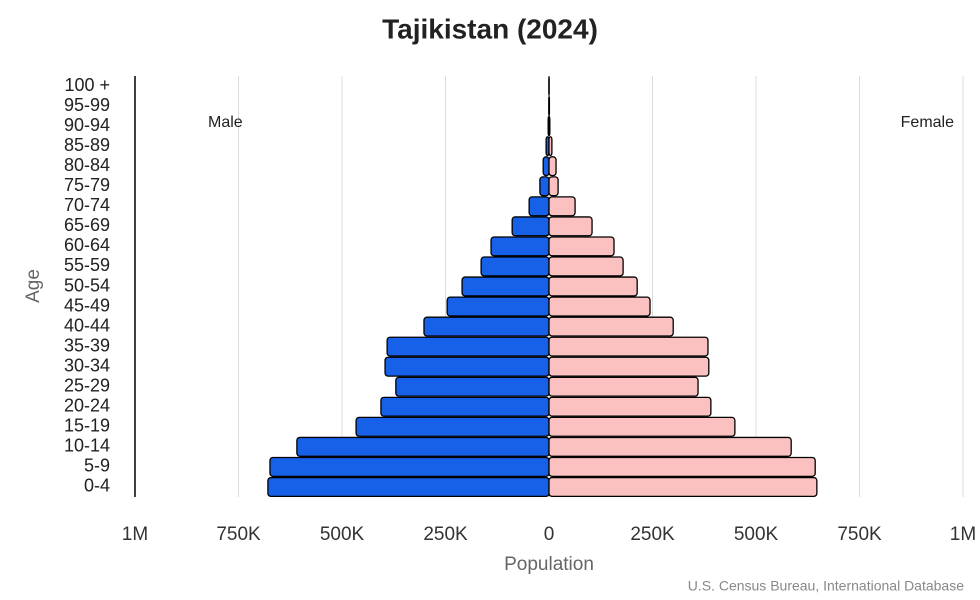 The width and height of the screenshot is (980, 600). What do you see at coordinates (87, 345) in the screenshot?
I see `y-tick-label: 35-39` at bounding box center [87, 345].